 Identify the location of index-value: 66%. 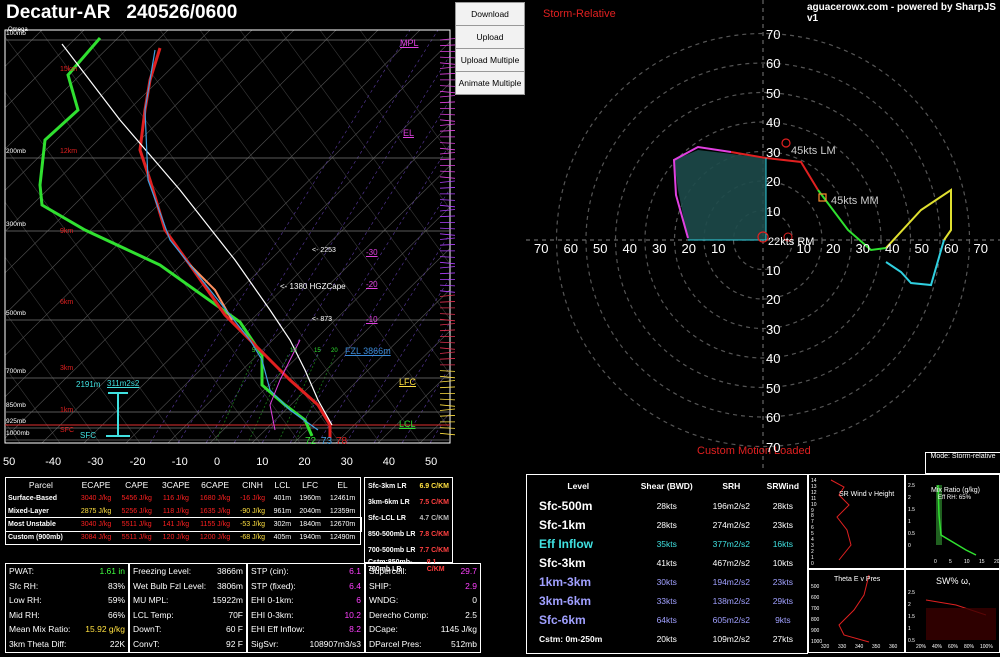
(116, 614).